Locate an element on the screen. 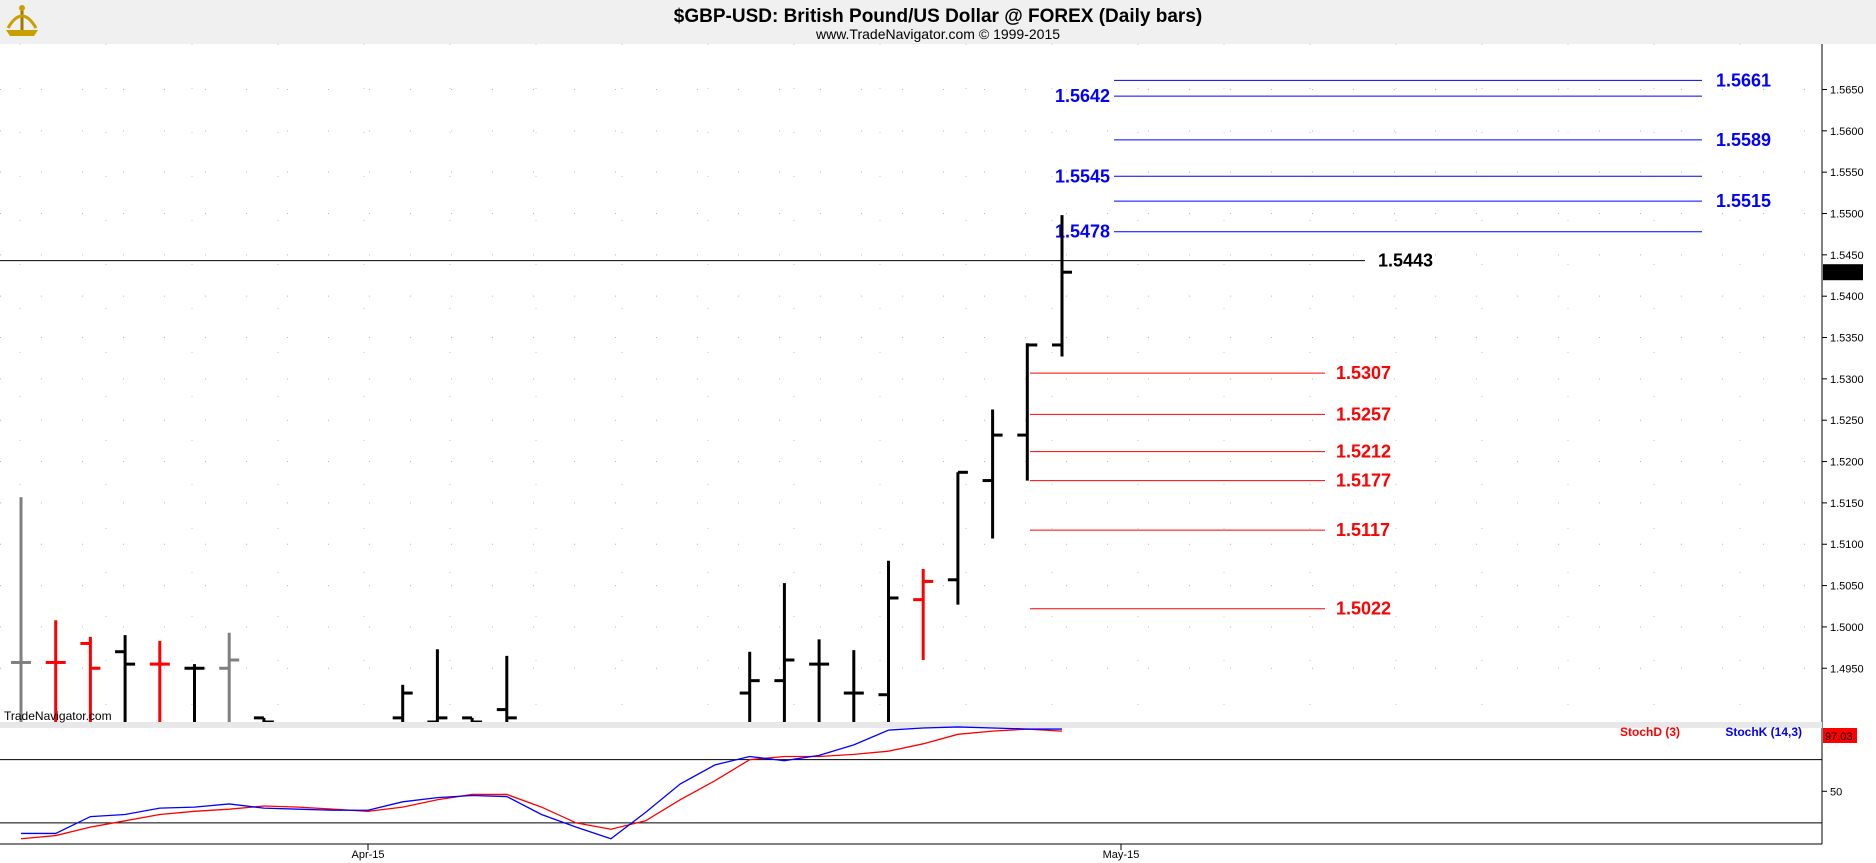  stochastic-last-box is located at coordinates (1840, 735).